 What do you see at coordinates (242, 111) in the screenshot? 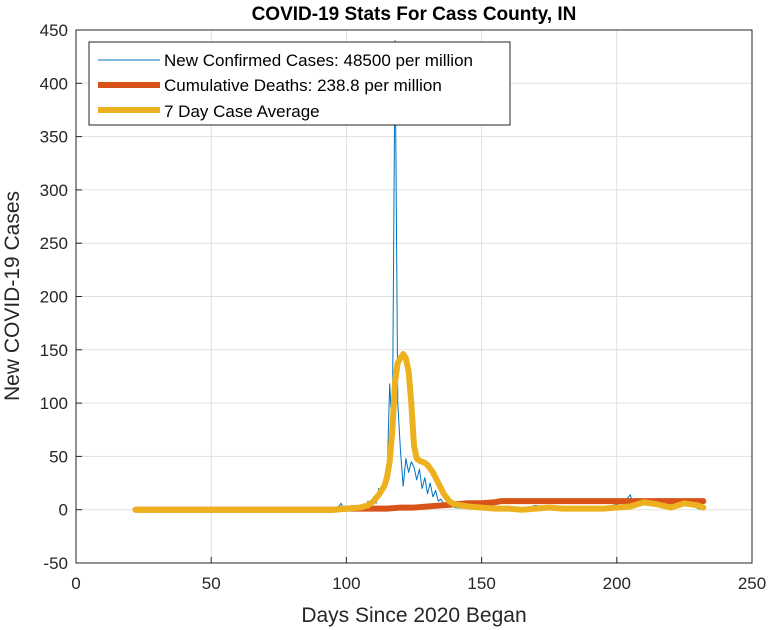
I see `legend-label-avg: 7 Day Case Average` at bounding box center [242, 111].